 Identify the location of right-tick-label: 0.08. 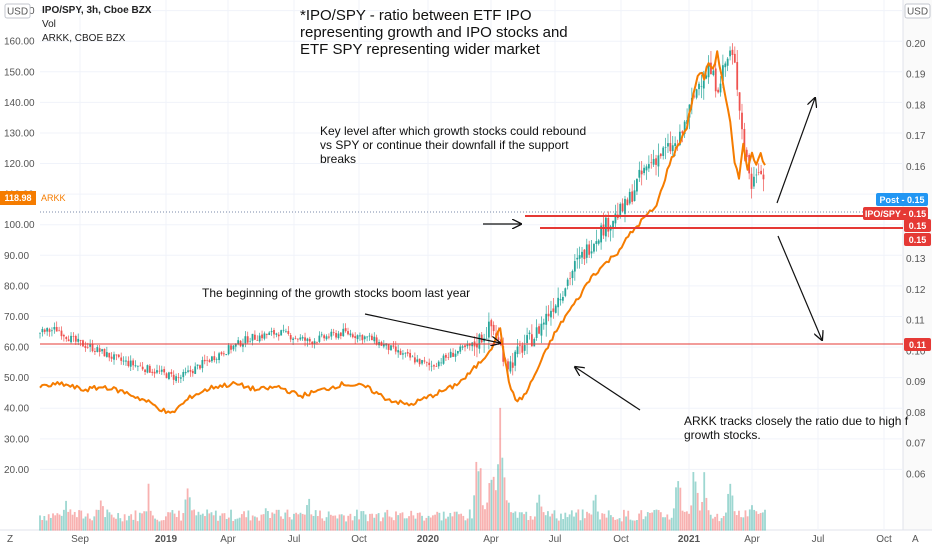
(916, 413).